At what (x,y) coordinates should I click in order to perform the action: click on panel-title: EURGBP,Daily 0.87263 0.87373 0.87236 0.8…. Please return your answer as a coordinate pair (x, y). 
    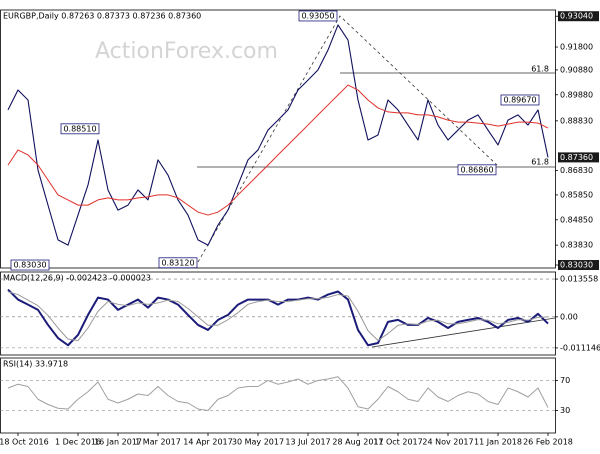
    Looking at the image, I should click on (102, 16).